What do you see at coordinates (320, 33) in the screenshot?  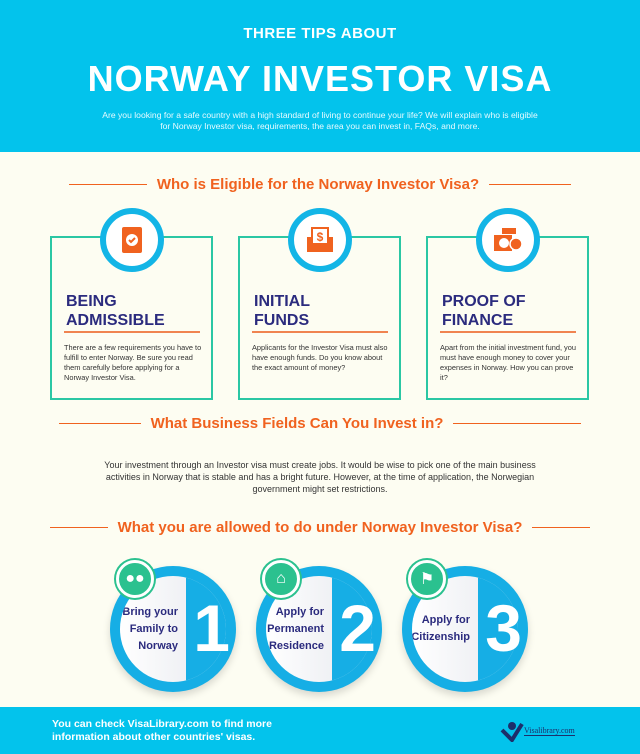 I see `header-subtitle: THREE TIPS ABOUT` at bounding box center [320, 33].